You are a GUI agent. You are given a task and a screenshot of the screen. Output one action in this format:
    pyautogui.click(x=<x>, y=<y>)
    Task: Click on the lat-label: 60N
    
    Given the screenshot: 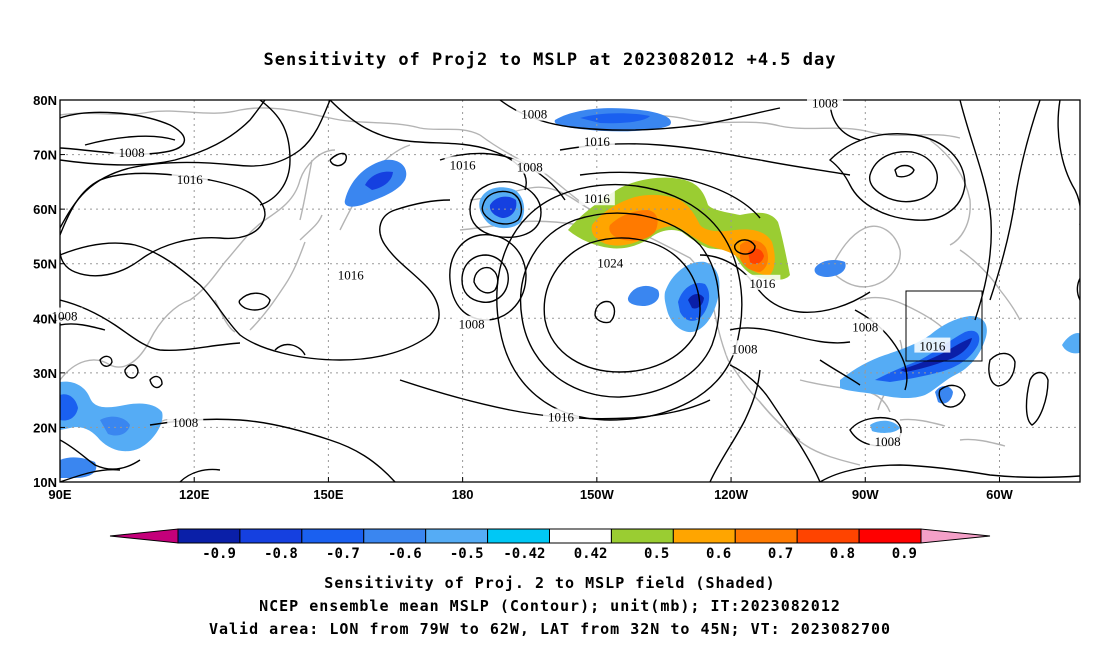 What is the action you would take?
    pyautogui.click(x=45, y=209)
    